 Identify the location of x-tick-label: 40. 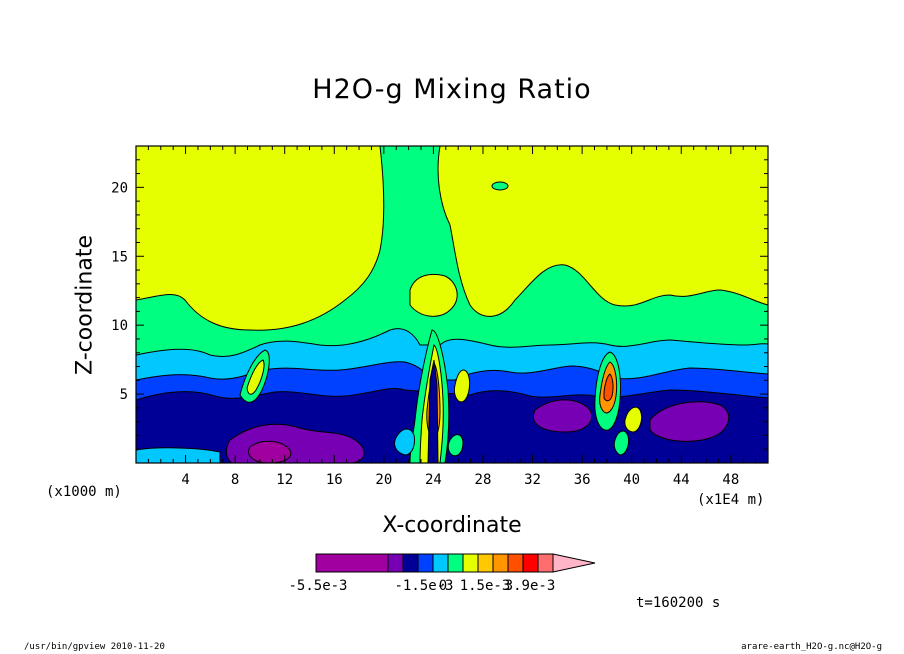
(631, 480).